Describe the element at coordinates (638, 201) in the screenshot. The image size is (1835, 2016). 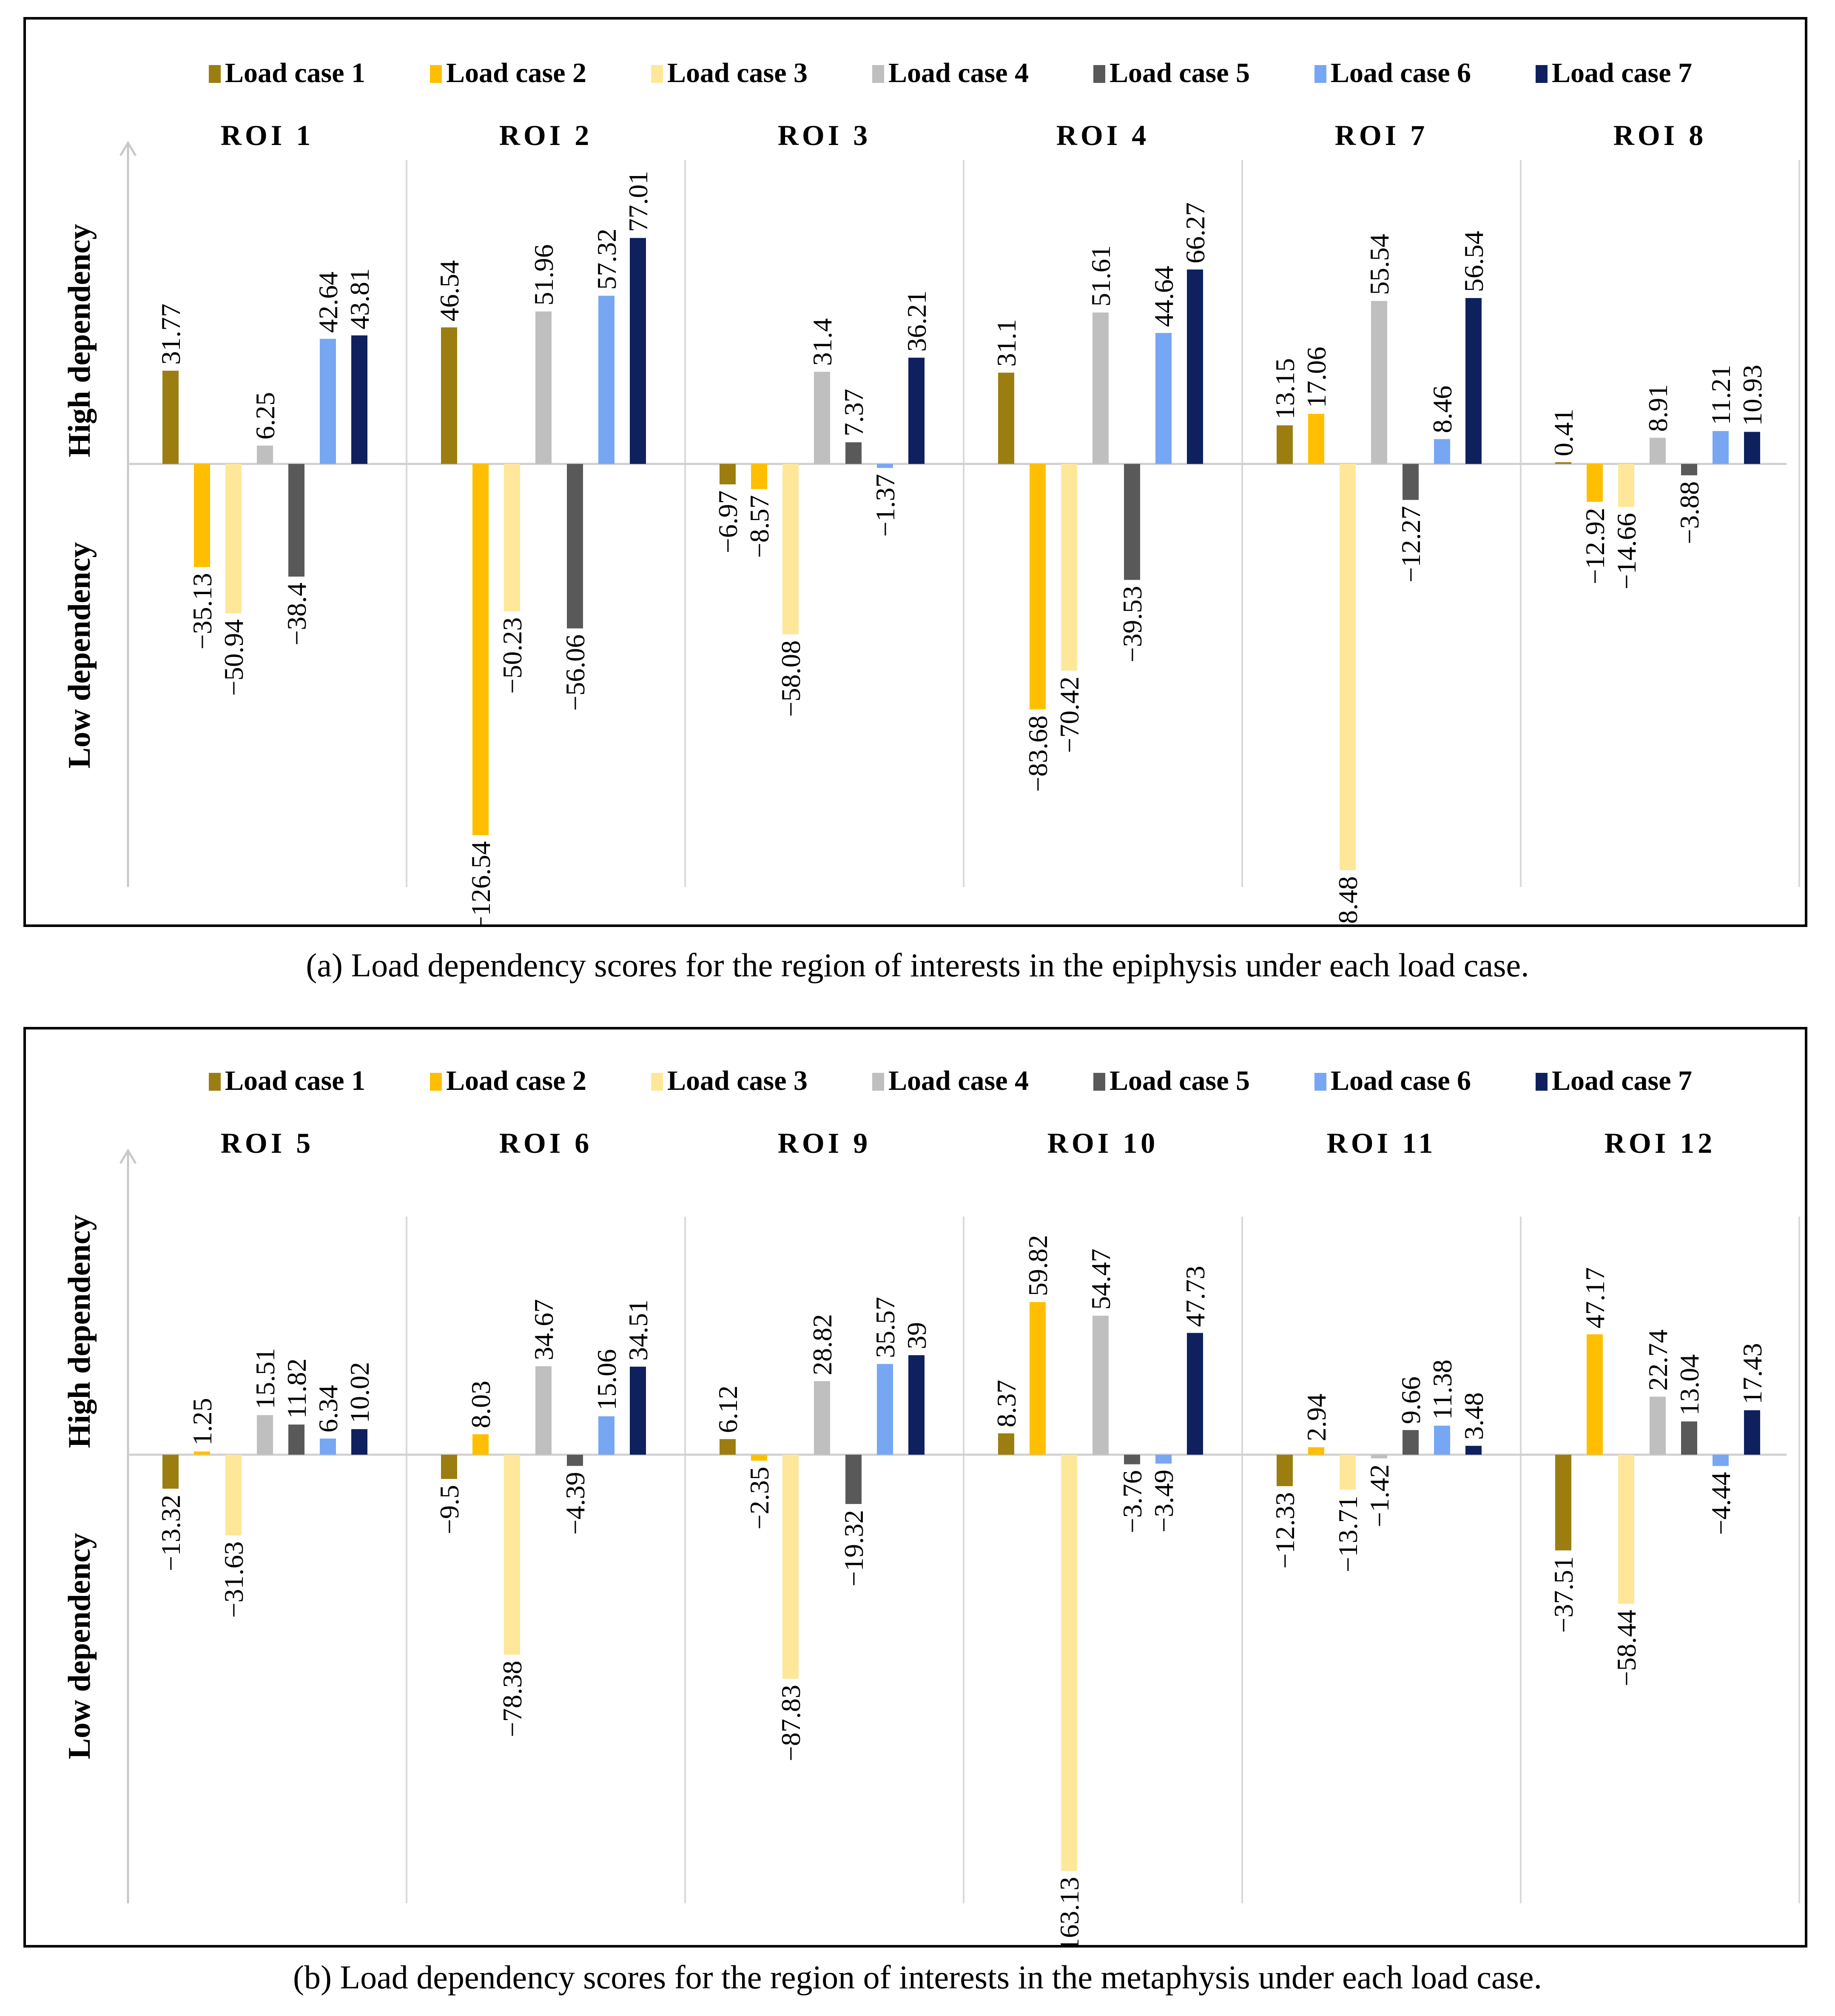
I see `data-label-roi-2-load-case-7: 77.01` at that location.